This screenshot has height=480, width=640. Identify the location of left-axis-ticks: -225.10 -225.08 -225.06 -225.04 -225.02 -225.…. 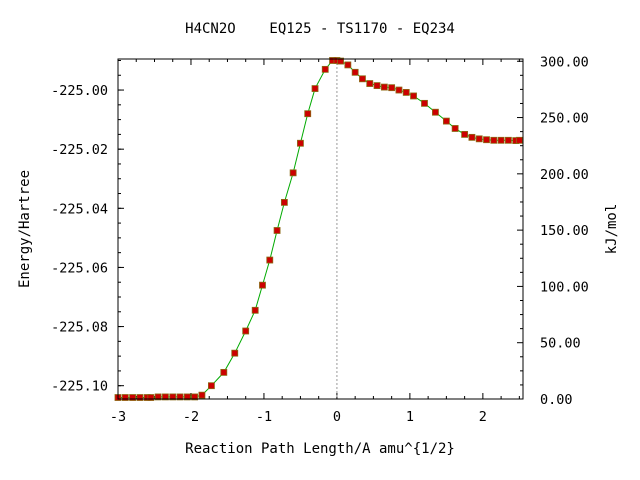
(87, 227).